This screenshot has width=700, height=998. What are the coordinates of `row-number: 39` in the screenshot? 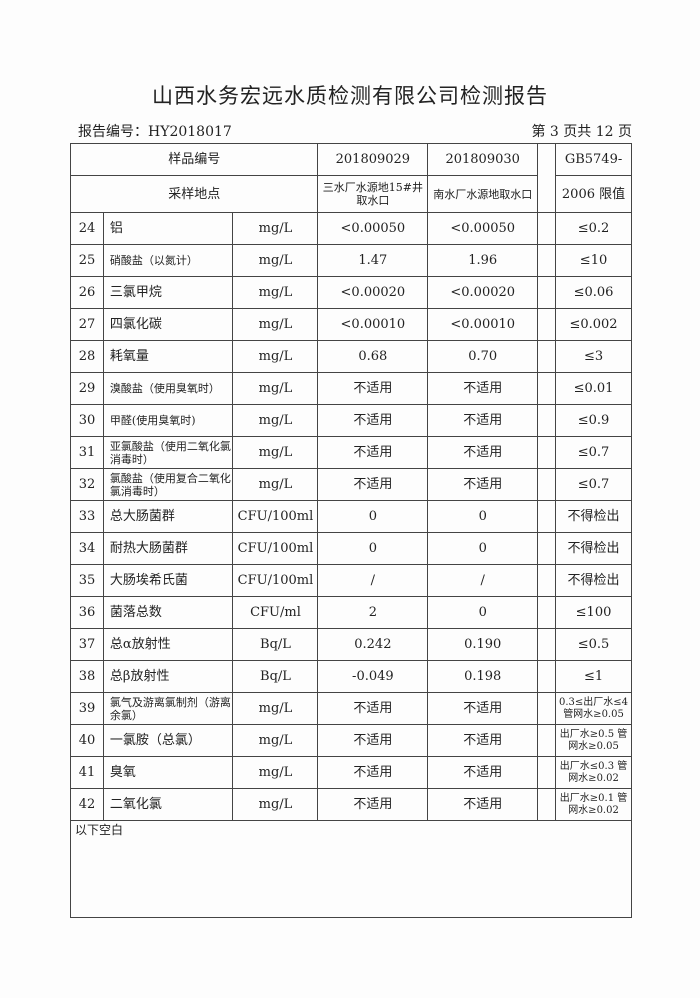 It's located at (87, 708).